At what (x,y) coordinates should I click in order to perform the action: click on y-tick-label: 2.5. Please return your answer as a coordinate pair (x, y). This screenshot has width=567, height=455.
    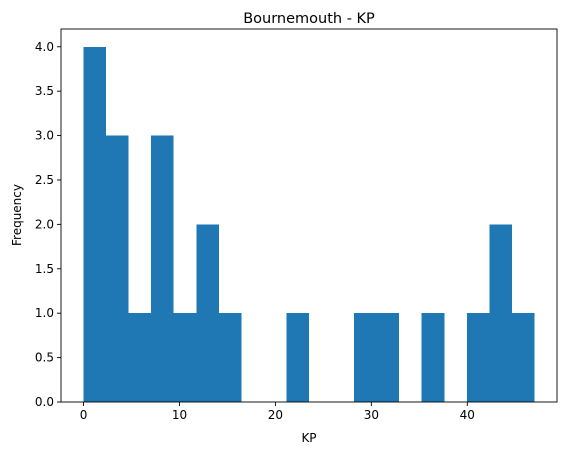
    Looking at the image, I should click on (44, 180).